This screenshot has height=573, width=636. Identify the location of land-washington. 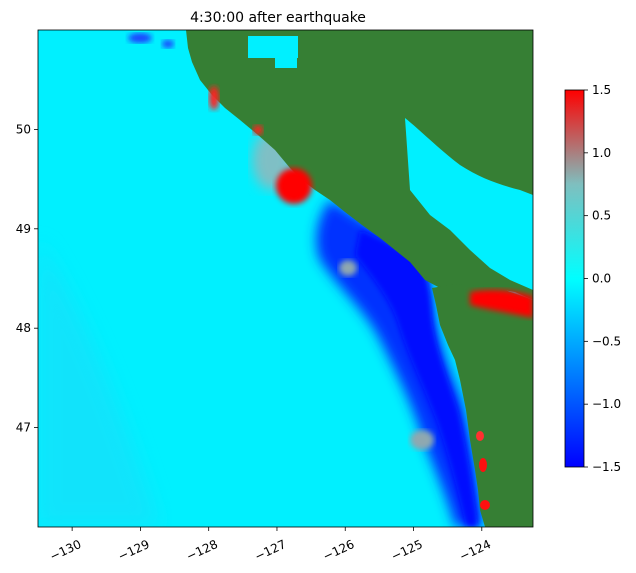
(482, 405).